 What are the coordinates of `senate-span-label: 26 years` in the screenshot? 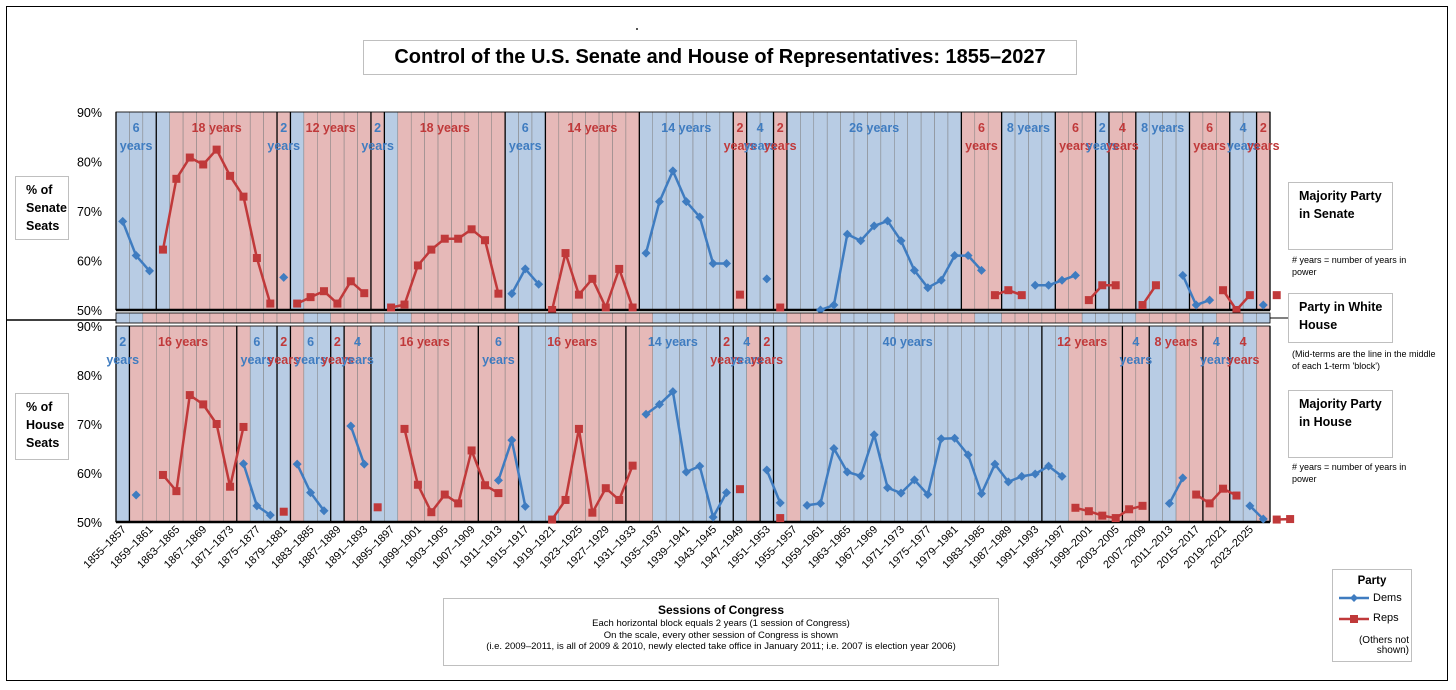 It's located at (874, 128).